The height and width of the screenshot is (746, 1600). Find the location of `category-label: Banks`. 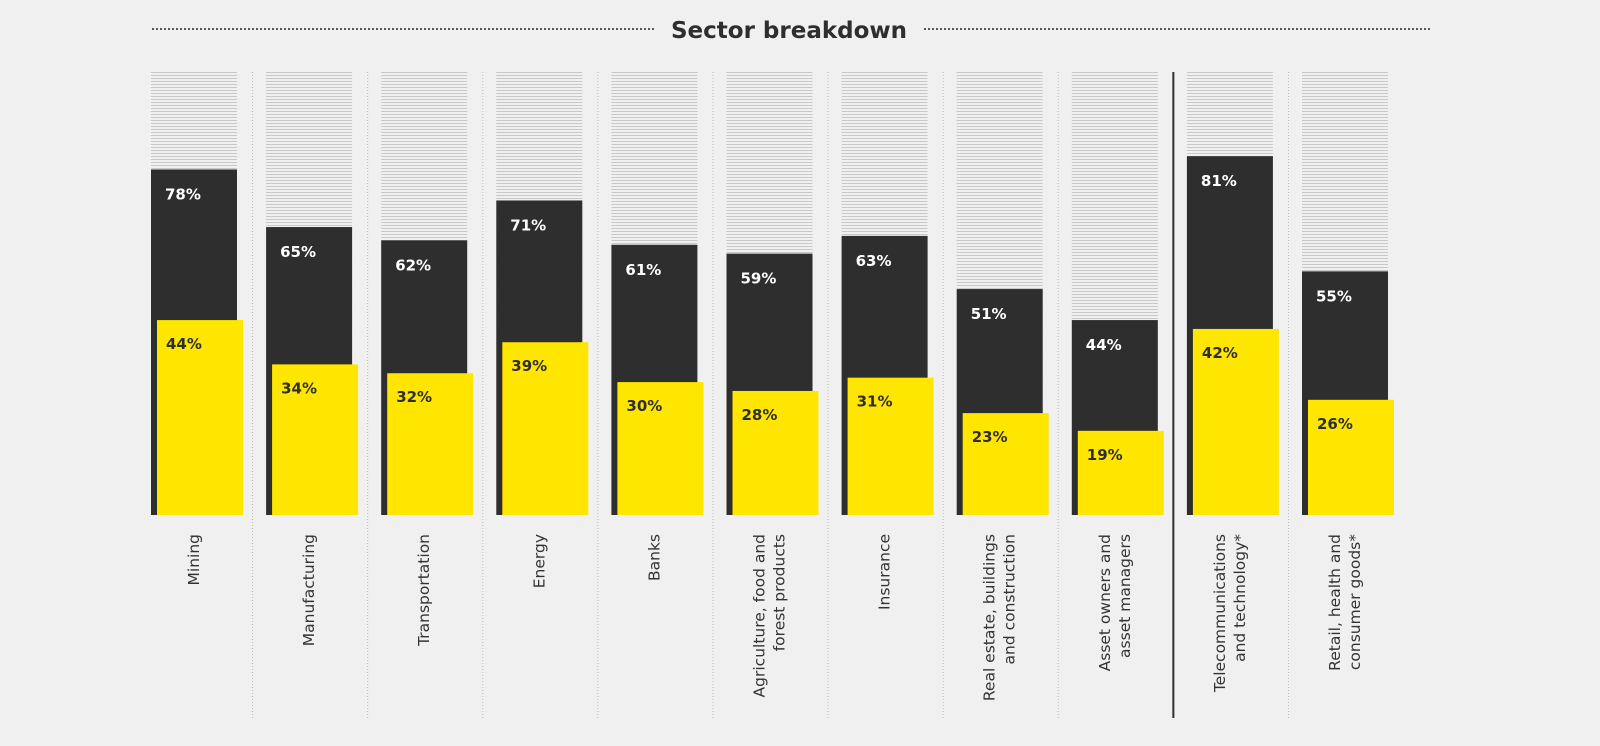

category-label: Banks is located at coordinates (654, 557).